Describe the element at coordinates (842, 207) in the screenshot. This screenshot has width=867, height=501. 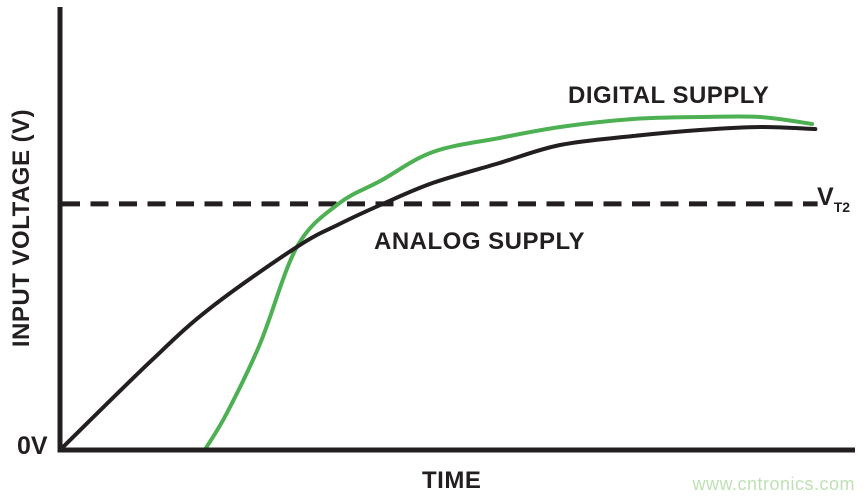
I see `threshold-subscript: T2` at that location.